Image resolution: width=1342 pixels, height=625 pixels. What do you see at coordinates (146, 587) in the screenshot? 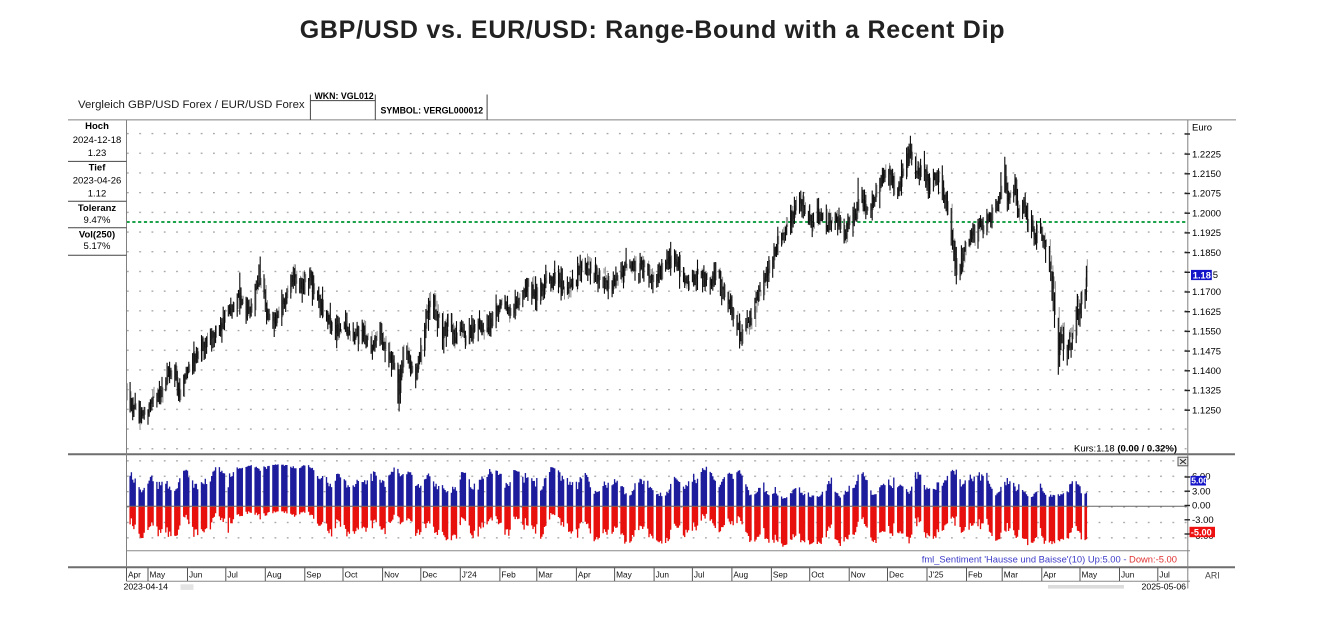
I see `svg-text: 2023-04-14` at bounding box center [146, 587].